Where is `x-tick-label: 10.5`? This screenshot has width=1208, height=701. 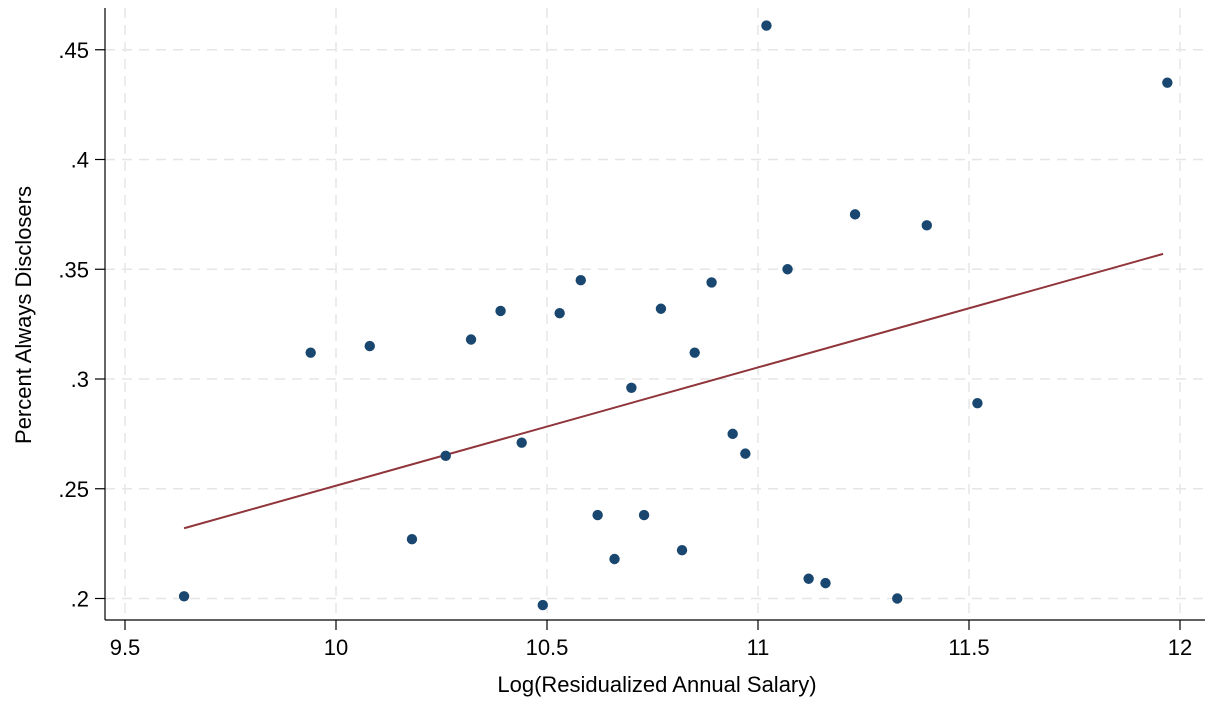 x-tick-label: 10.5 is located at coordinates (547, 647).